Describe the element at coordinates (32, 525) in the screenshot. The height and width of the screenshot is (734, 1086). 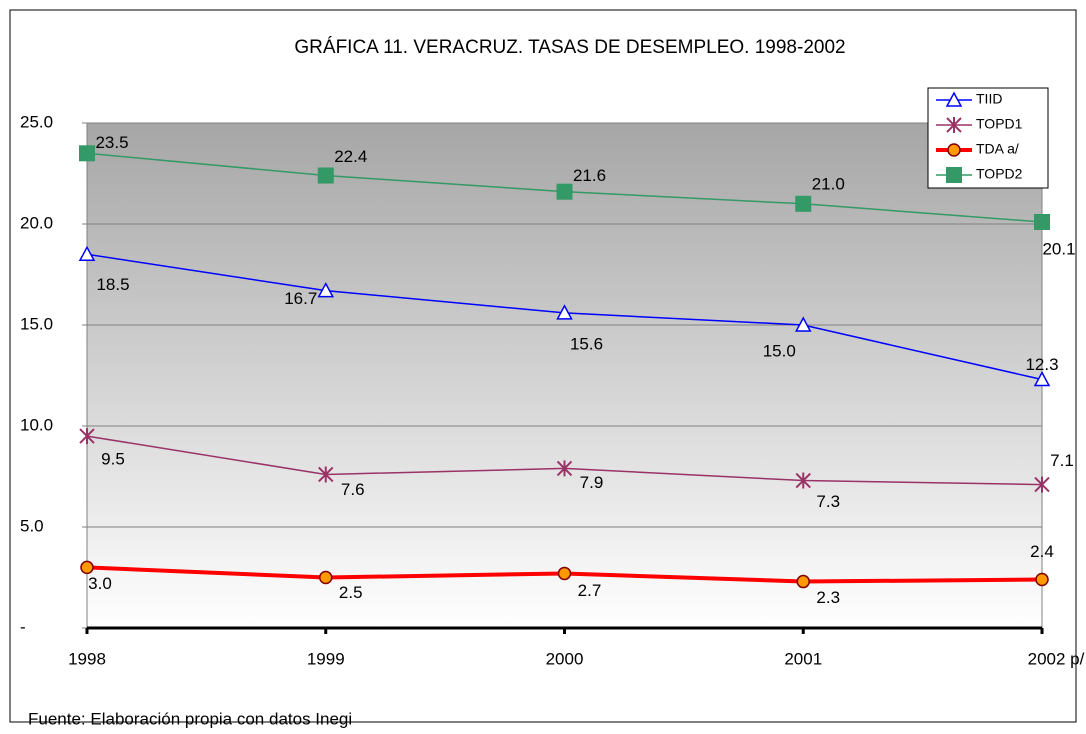
I see `y-tick-label: 5.0` at that location.